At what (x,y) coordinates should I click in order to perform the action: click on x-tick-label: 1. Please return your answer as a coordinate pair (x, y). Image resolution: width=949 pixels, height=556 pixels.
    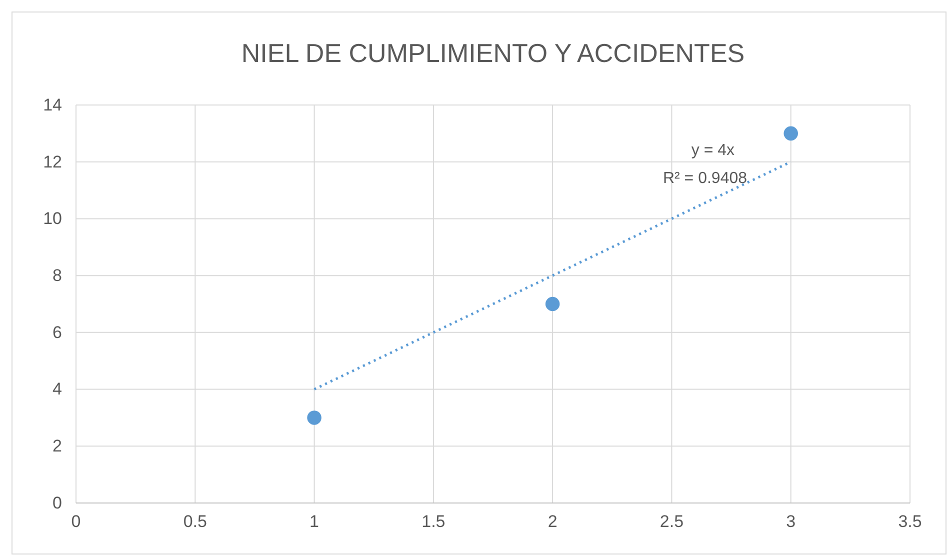
    Looking at the image, I should click on (315, 522).